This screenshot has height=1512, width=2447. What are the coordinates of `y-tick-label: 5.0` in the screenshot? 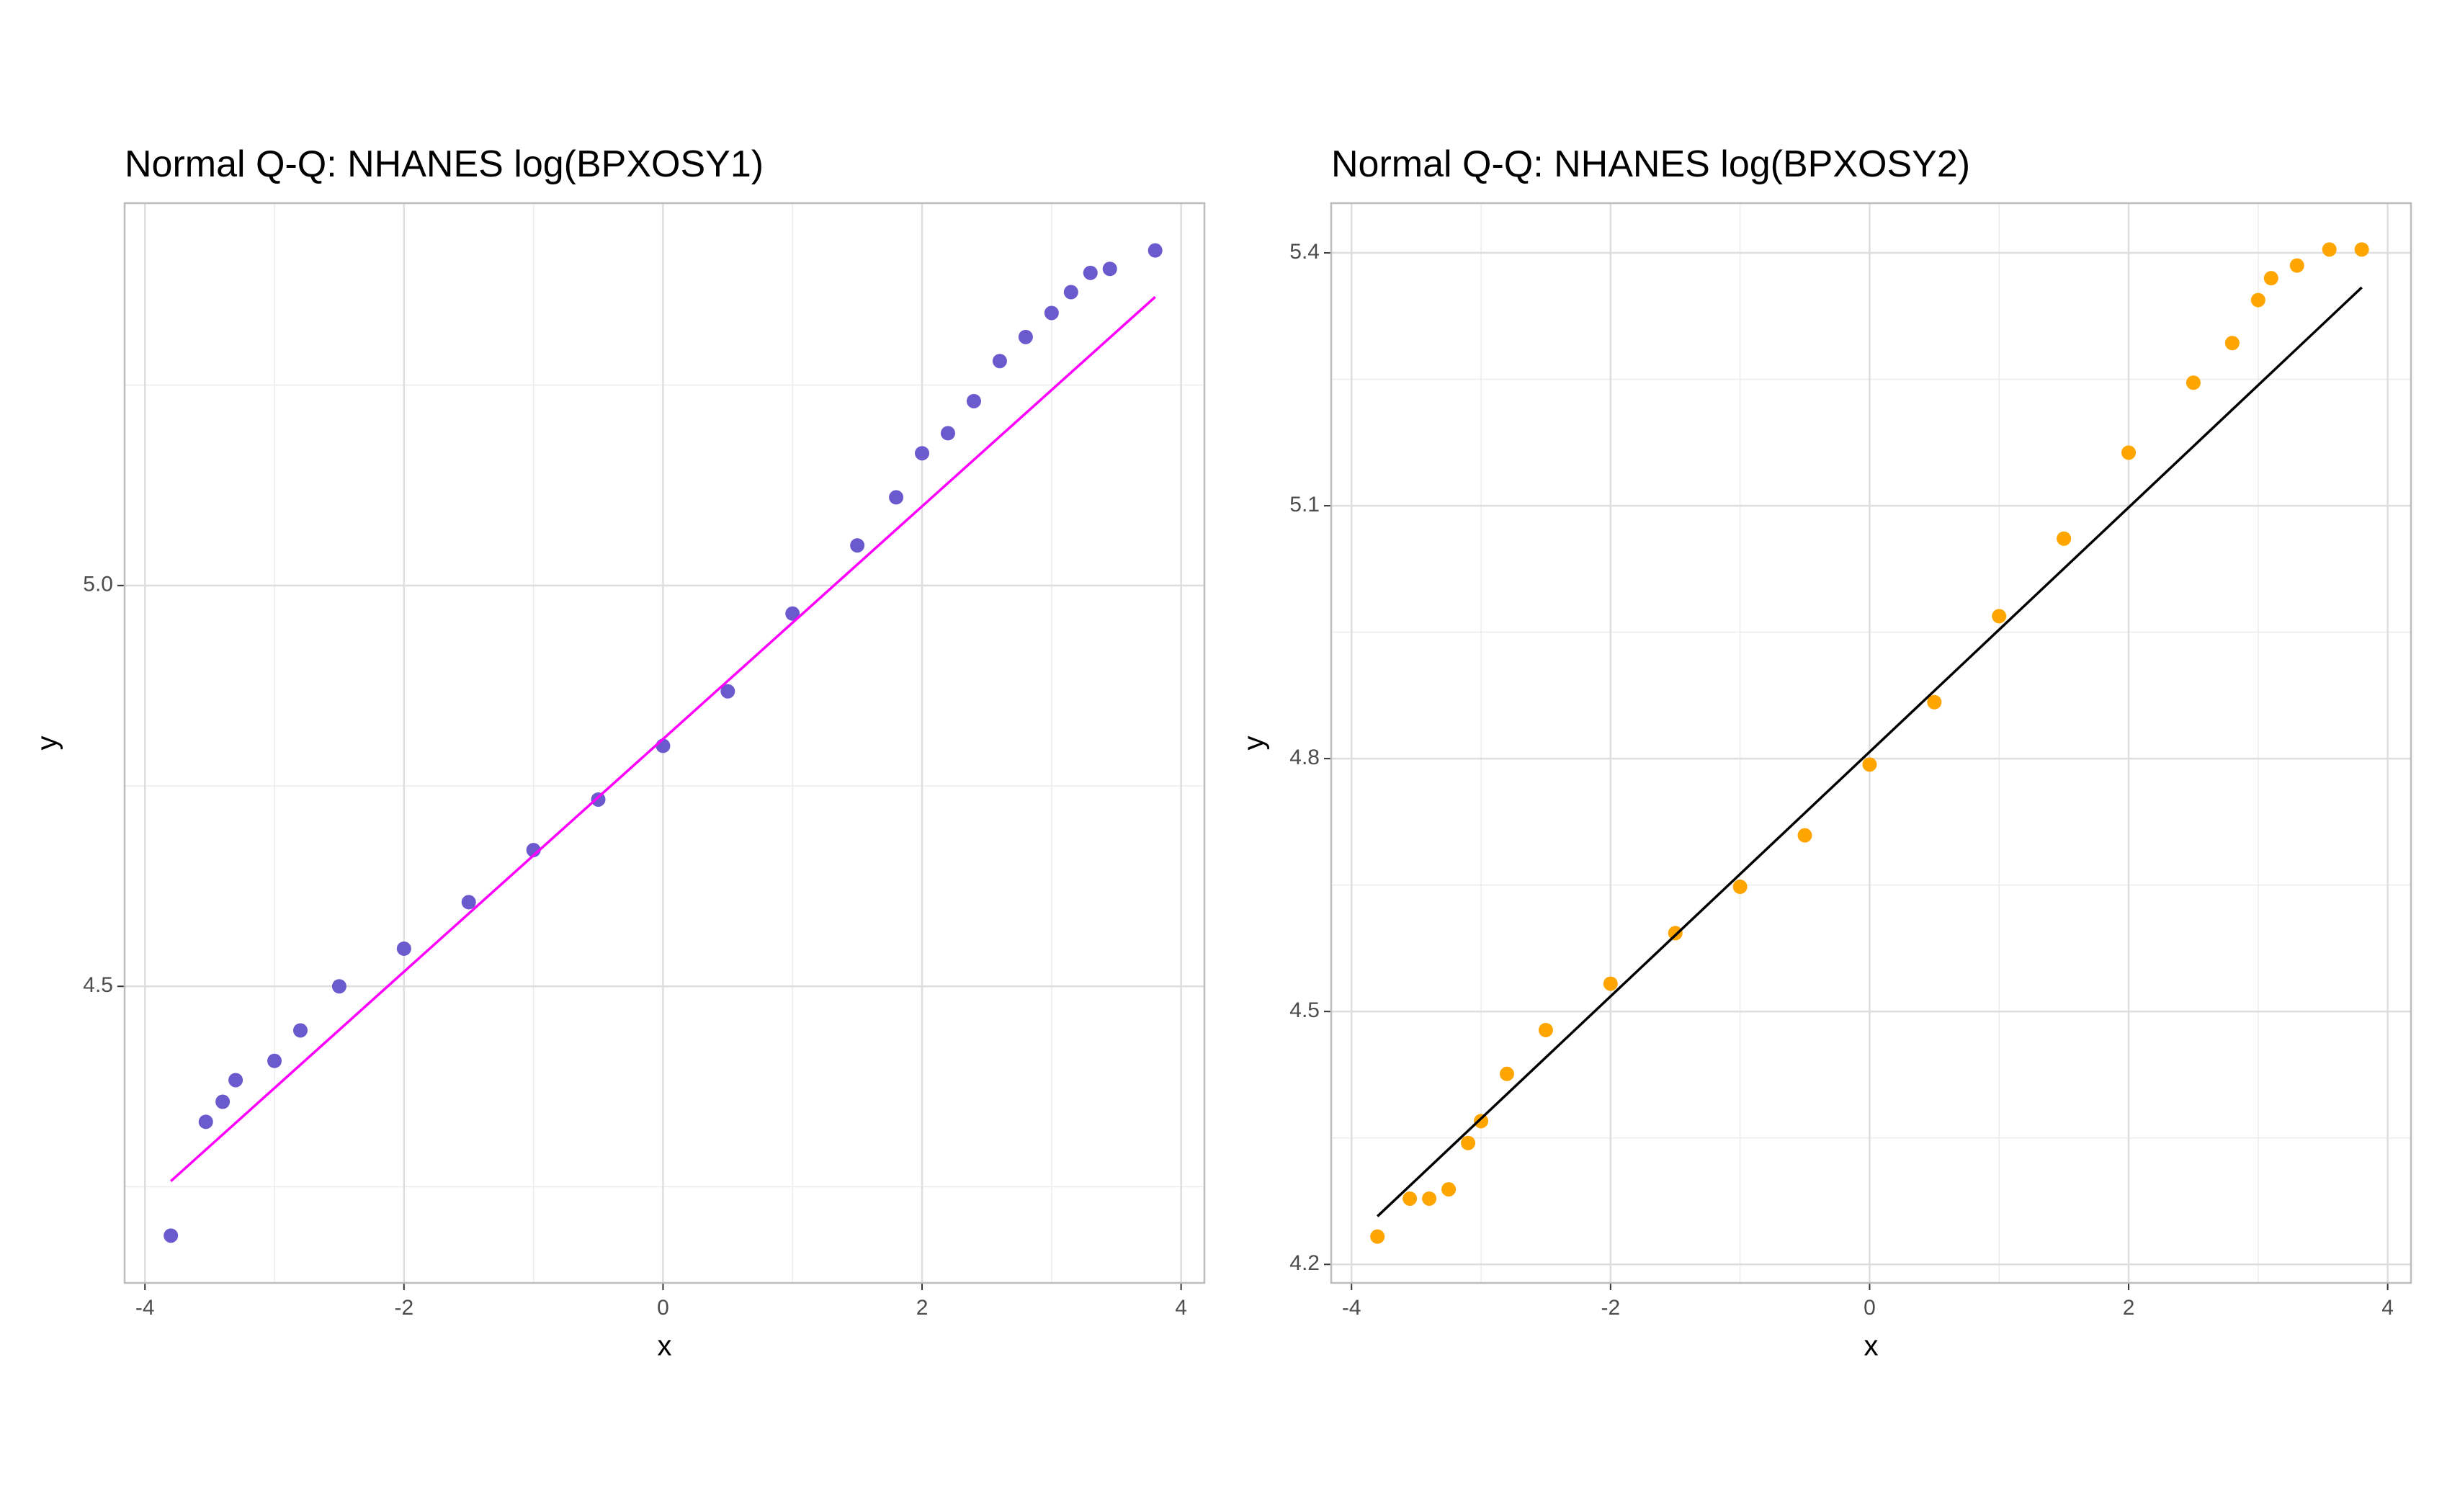 It's located at (98, 584).